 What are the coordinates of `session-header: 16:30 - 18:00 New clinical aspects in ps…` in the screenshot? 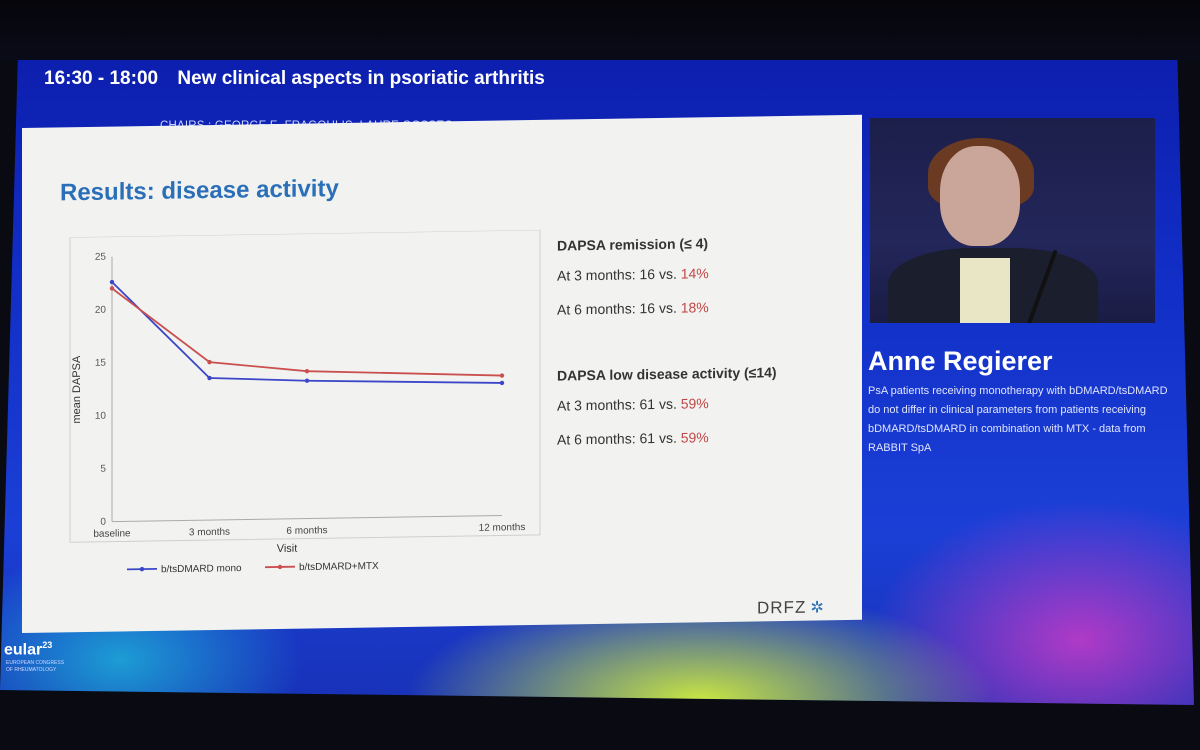 It's located at (294, 79).